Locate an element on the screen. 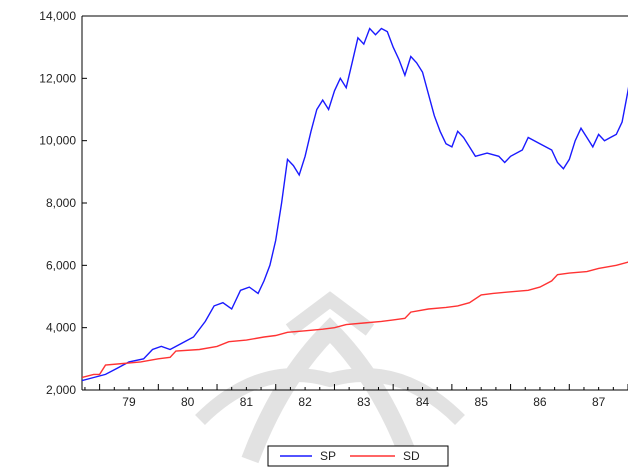 The image size is (628, 471). x-tick-label: 84 is located at coordinates (423, 402).